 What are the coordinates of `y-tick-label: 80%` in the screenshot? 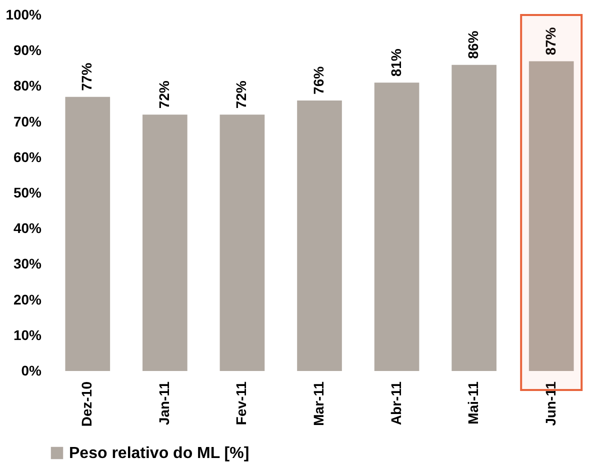 It's located at (27, 86).